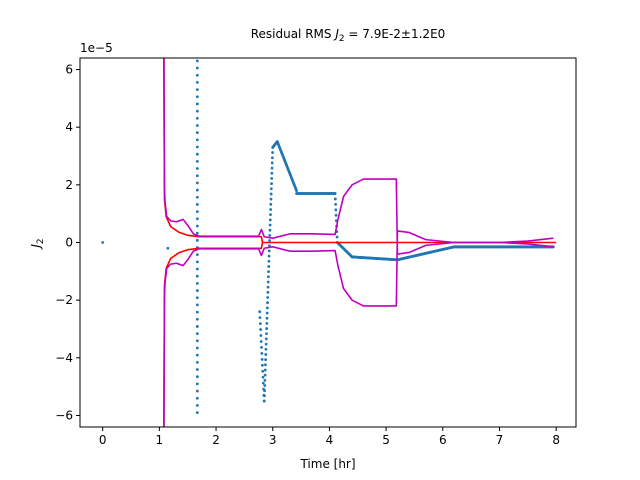 The image size is (640, 480). I want to click on y-tick-label: −6, so click(64, 415).